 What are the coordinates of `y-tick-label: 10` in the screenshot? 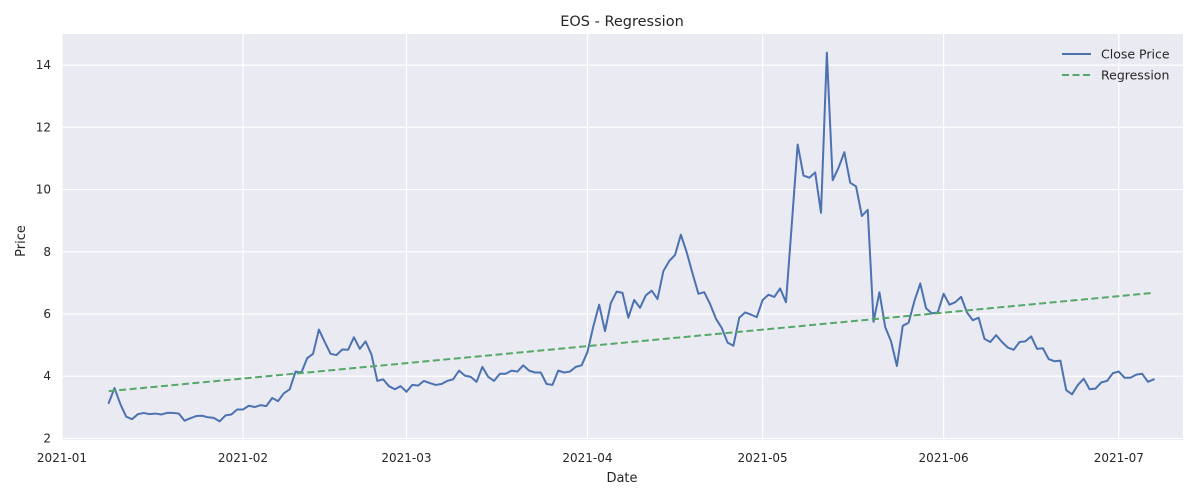 It's located at (43, 190).